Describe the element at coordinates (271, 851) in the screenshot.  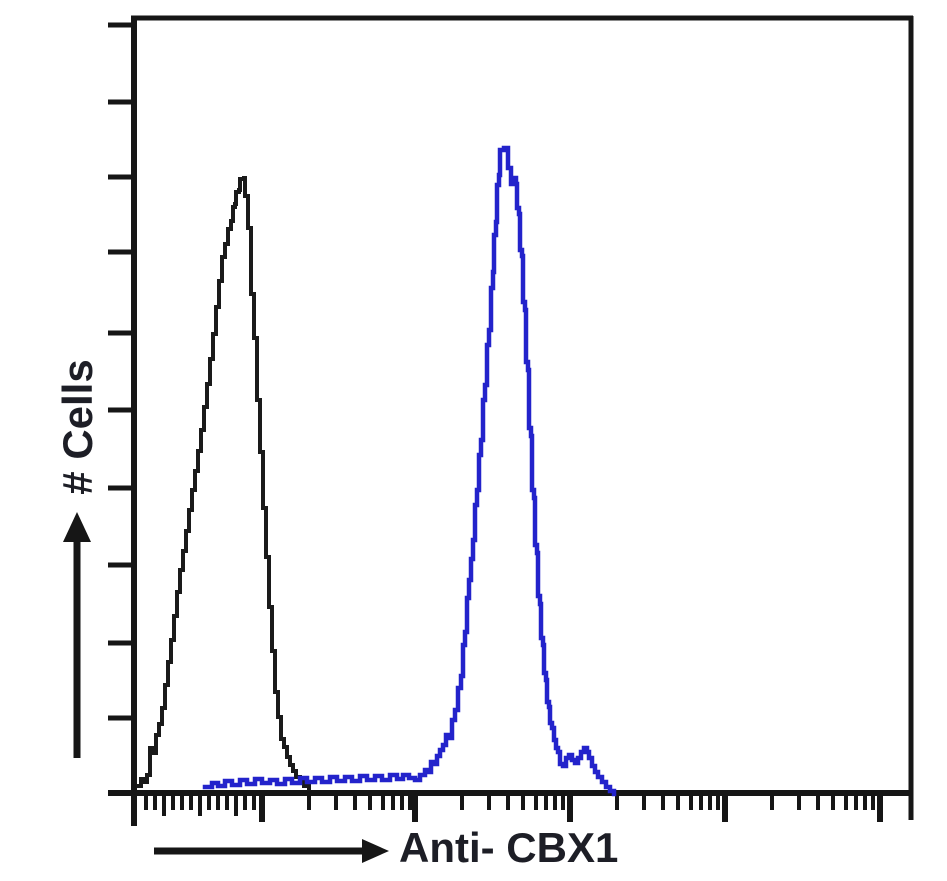
I see `x-axis-arrow-icon` at that location.